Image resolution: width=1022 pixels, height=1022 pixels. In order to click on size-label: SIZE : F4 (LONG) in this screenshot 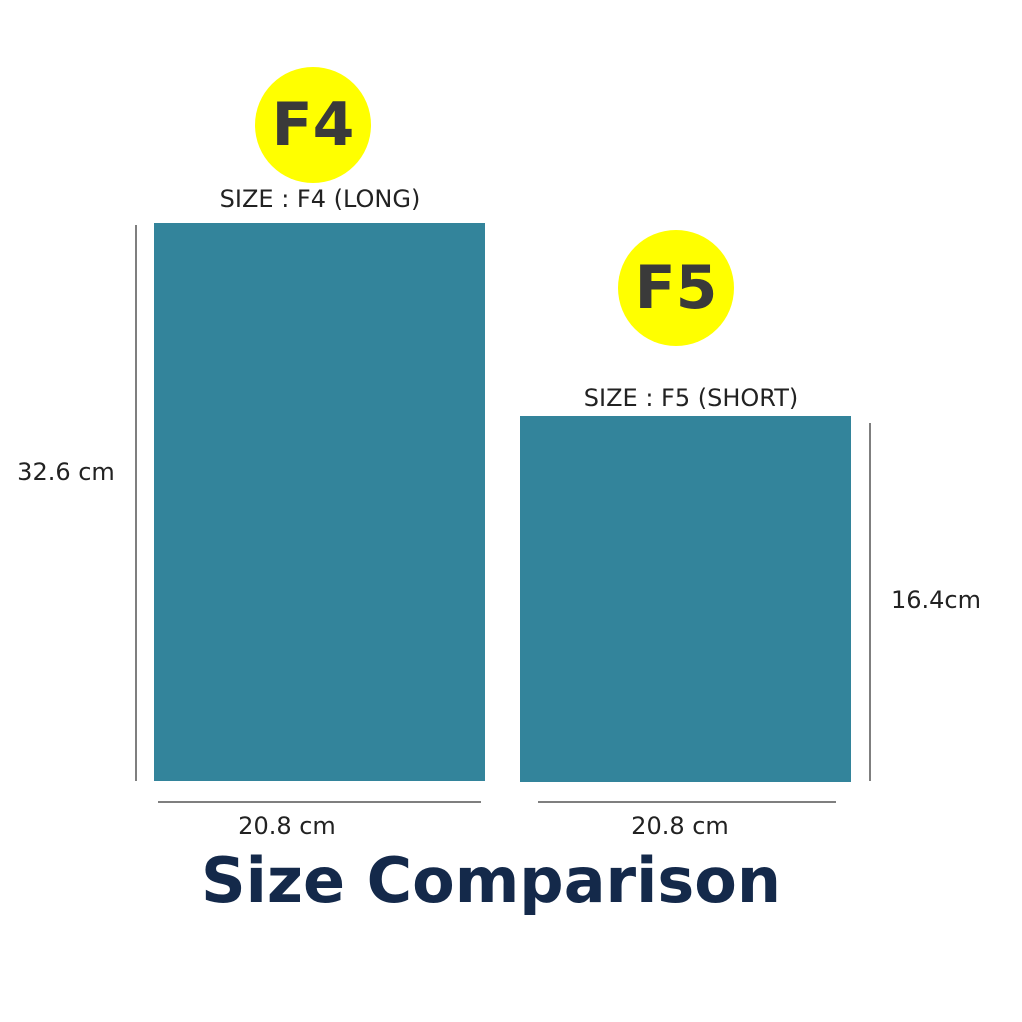, I will do `click(320, 199)`.